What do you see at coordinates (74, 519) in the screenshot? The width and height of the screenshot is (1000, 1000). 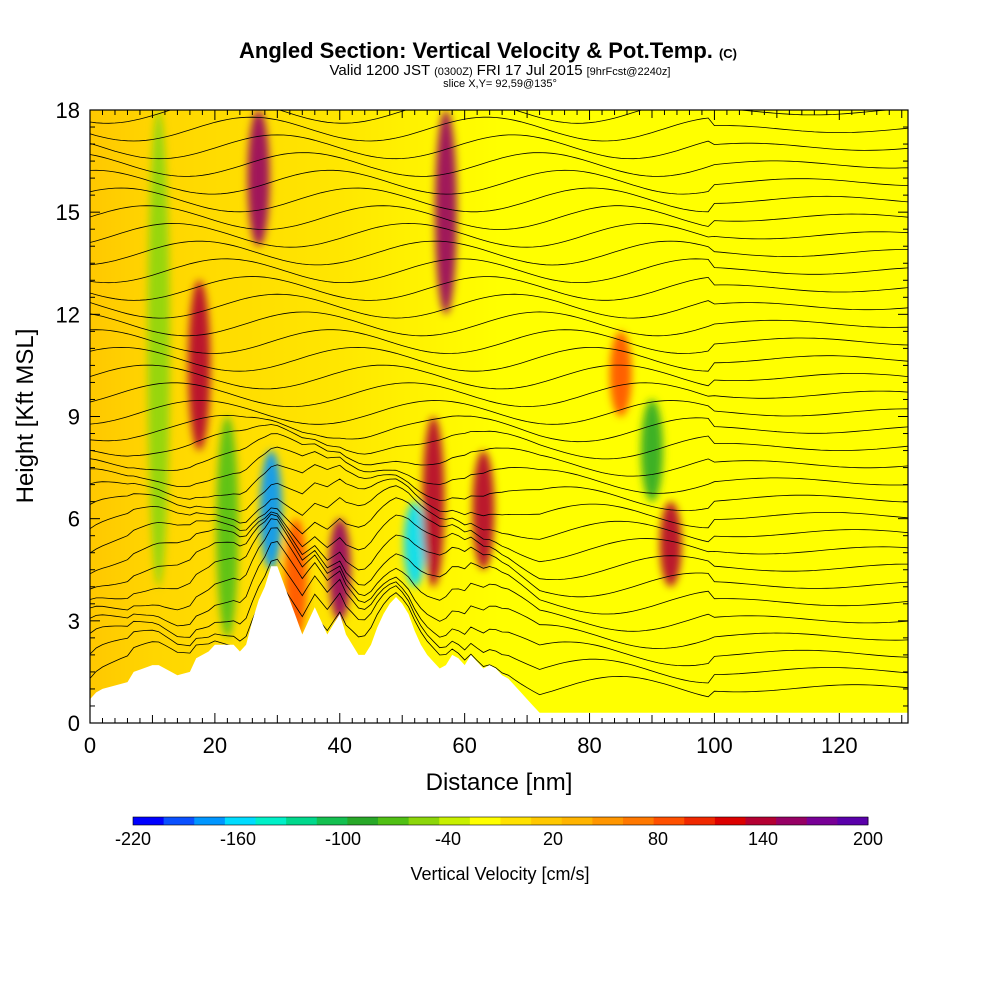 I see `y-tick-label: 6` at bounding box center [74, 519].